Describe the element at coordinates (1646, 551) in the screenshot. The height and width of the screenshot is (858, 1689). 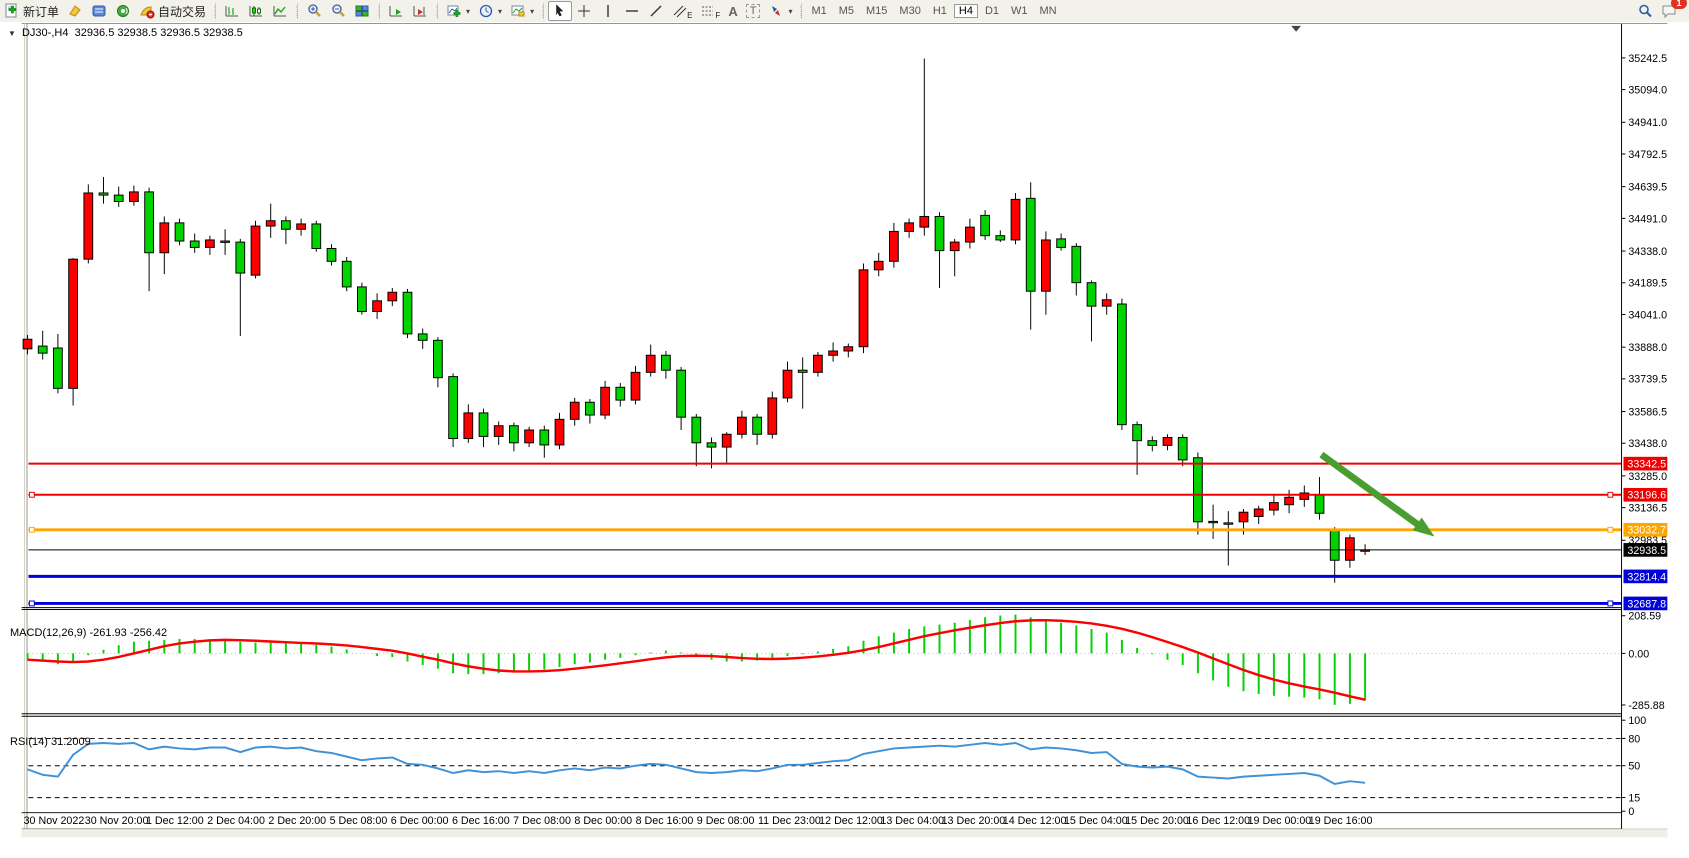
I see `svg-text: 32938.5` at that location.